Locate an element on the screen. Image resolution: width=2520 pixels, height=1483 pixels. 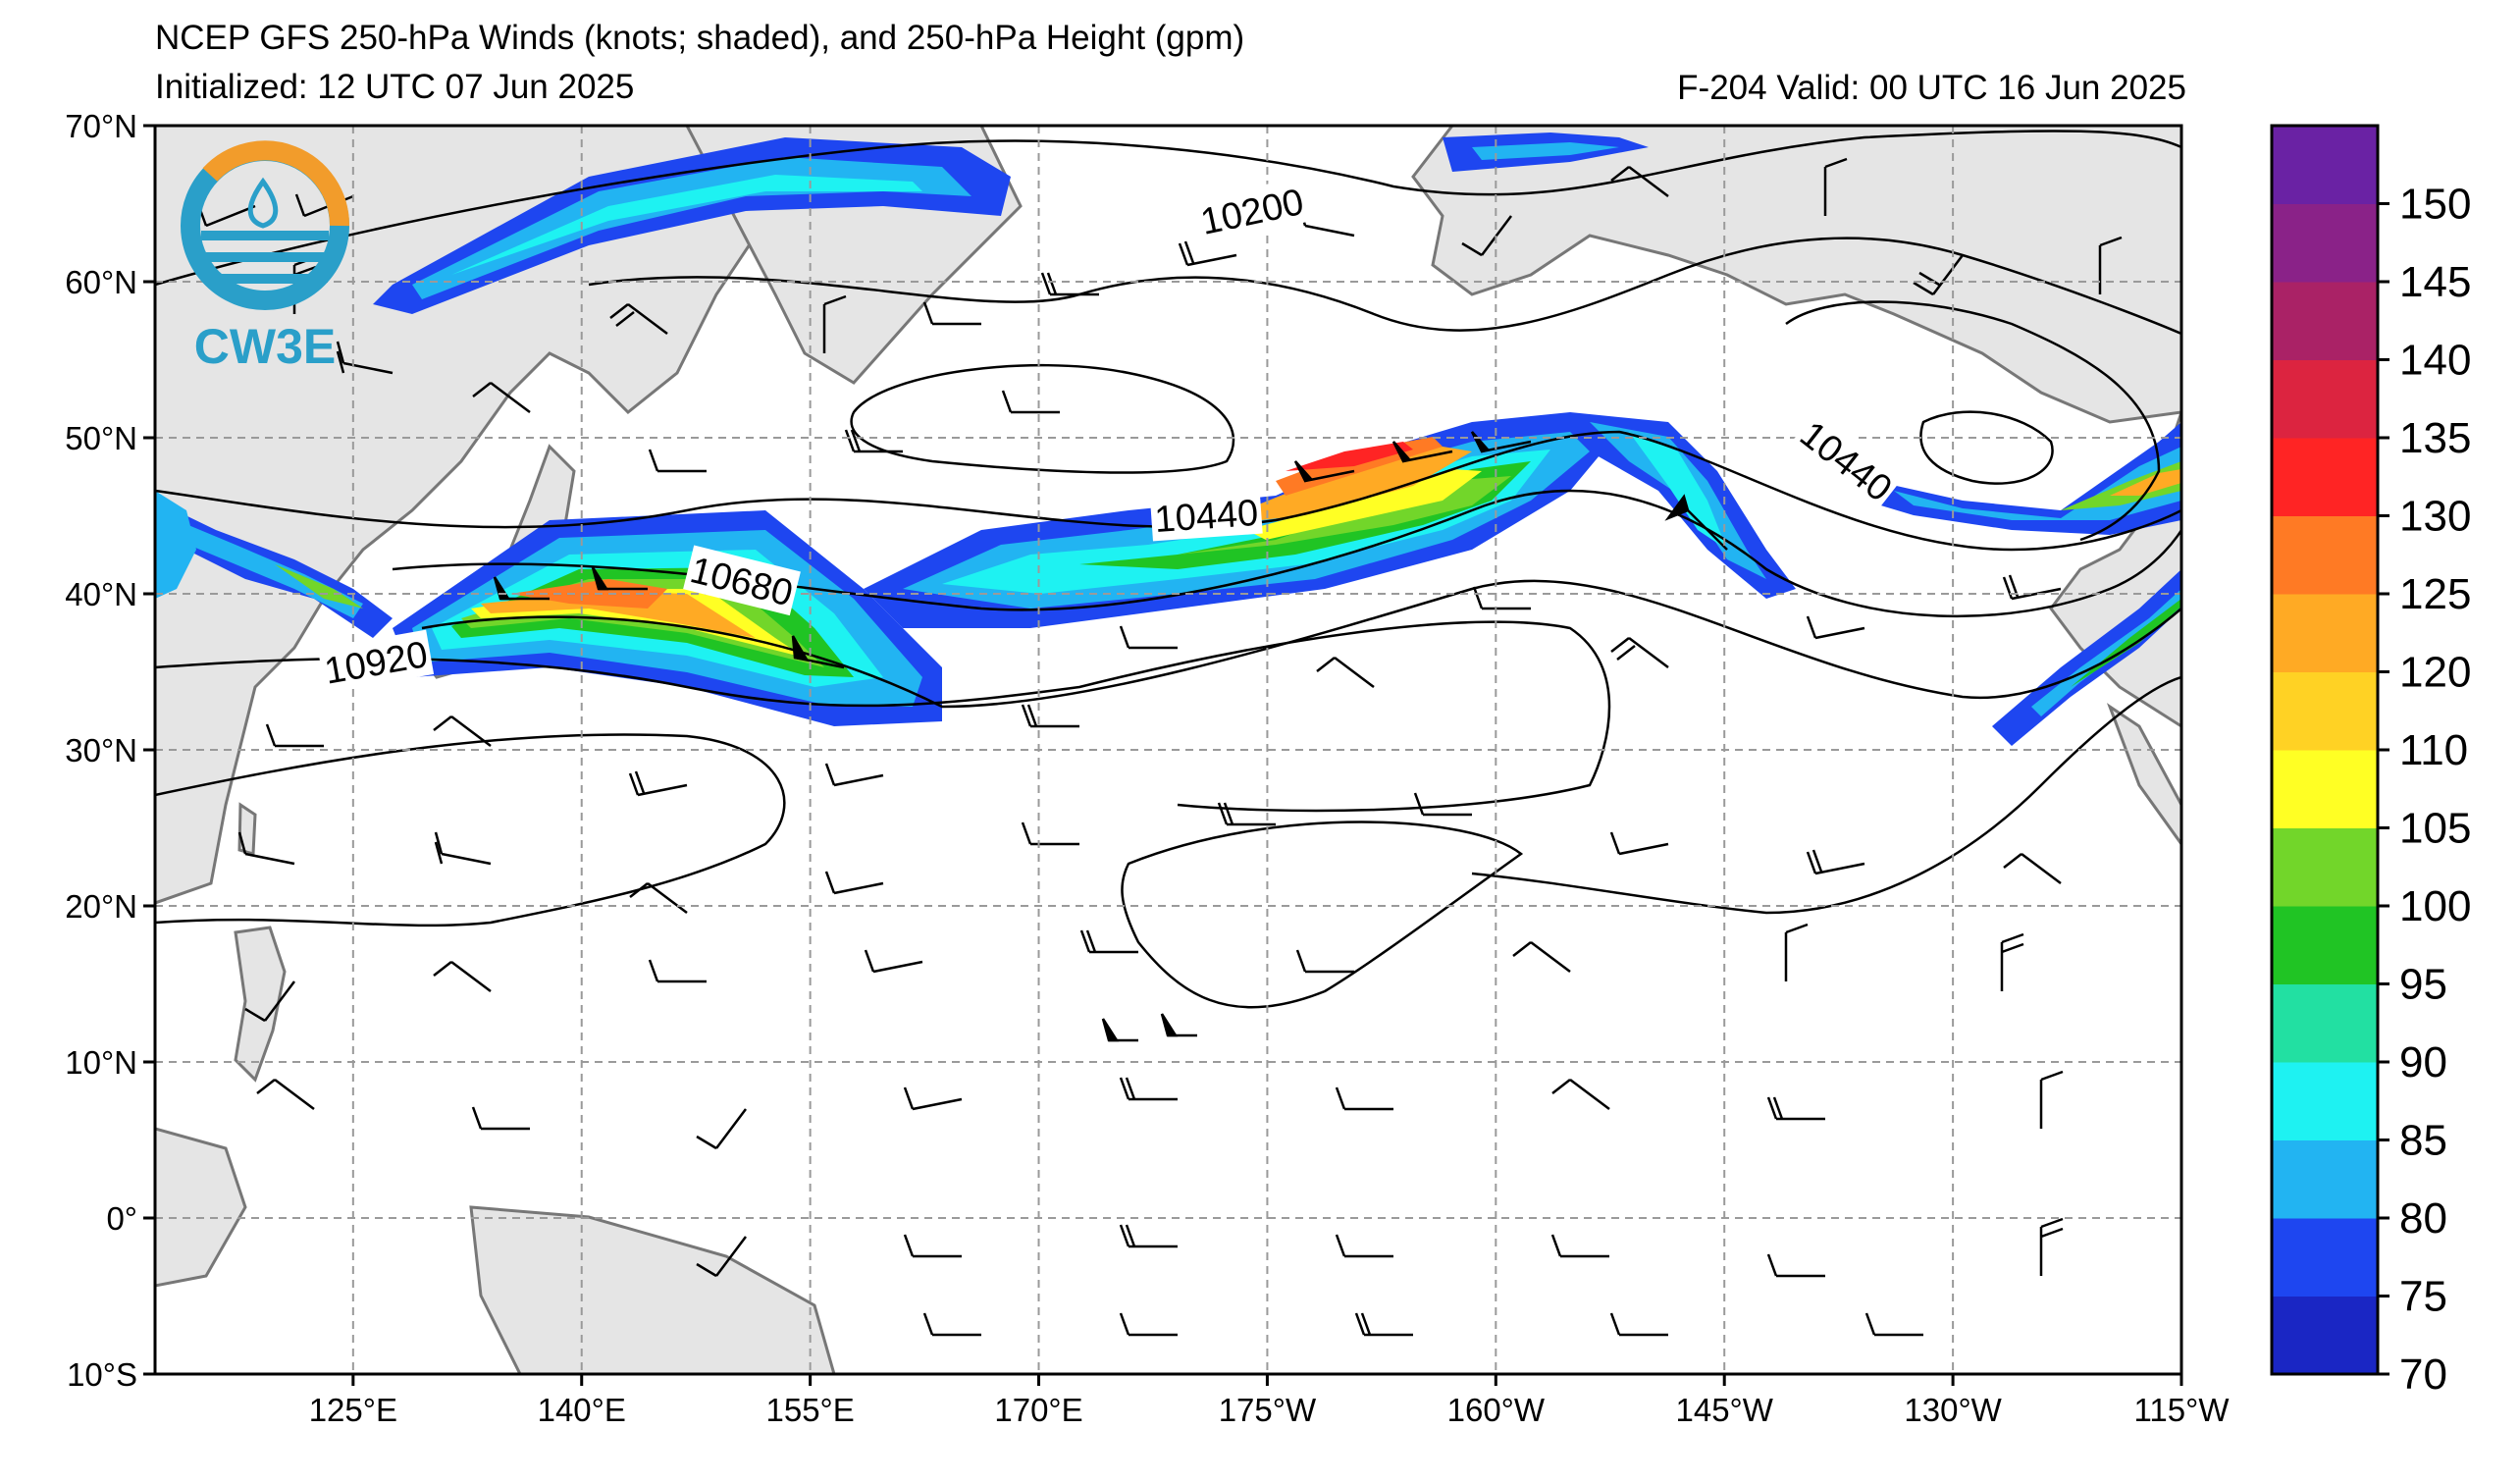
lon-tick-label: 130°W is located at coordinates (1953, 1410).